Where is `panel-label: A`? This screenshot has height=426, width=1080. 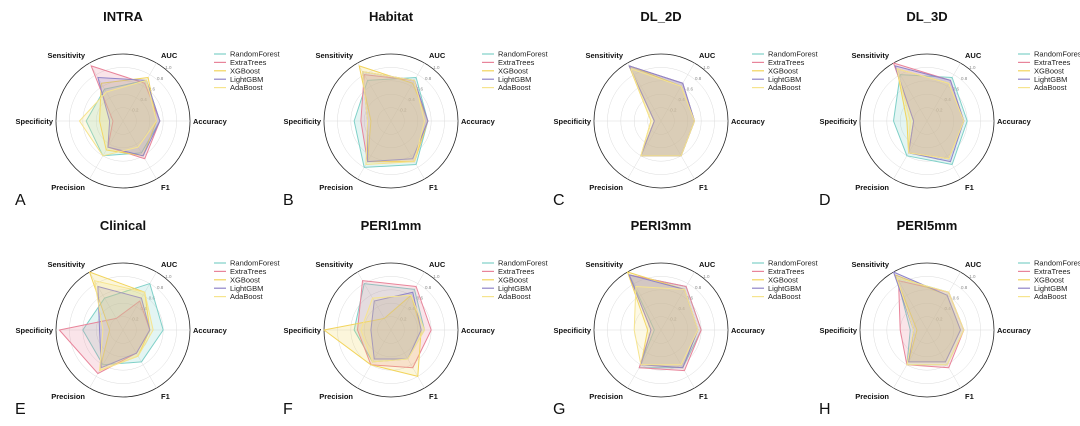 panel-label: A is located at coordinates (20, 200).